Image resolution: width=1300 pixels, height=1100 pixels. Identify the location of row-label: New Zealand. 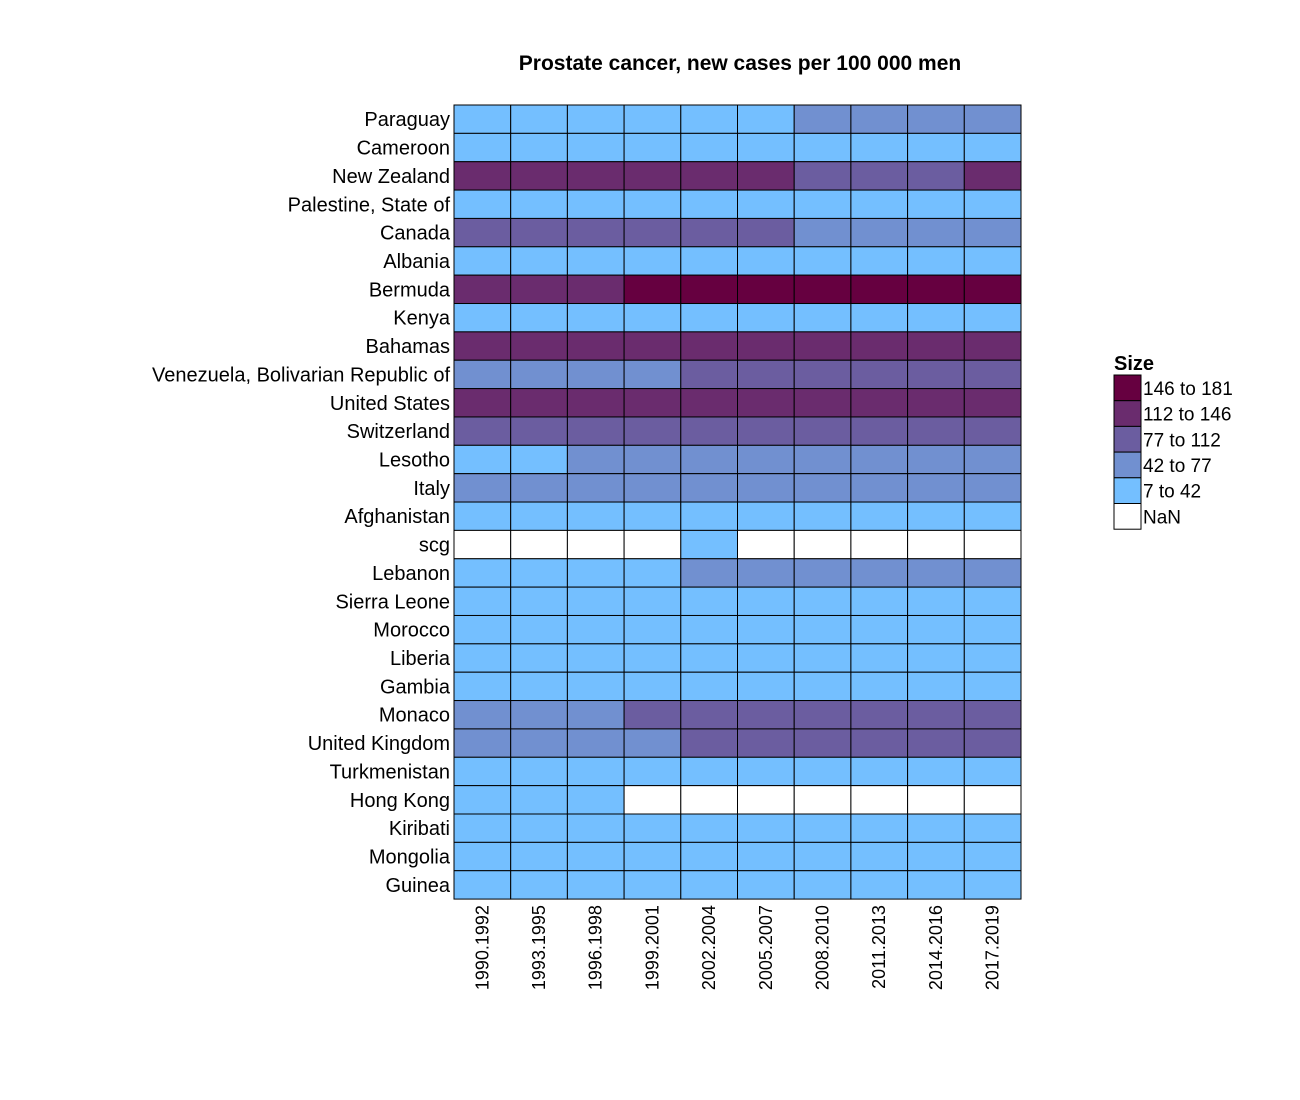
(391, 177).